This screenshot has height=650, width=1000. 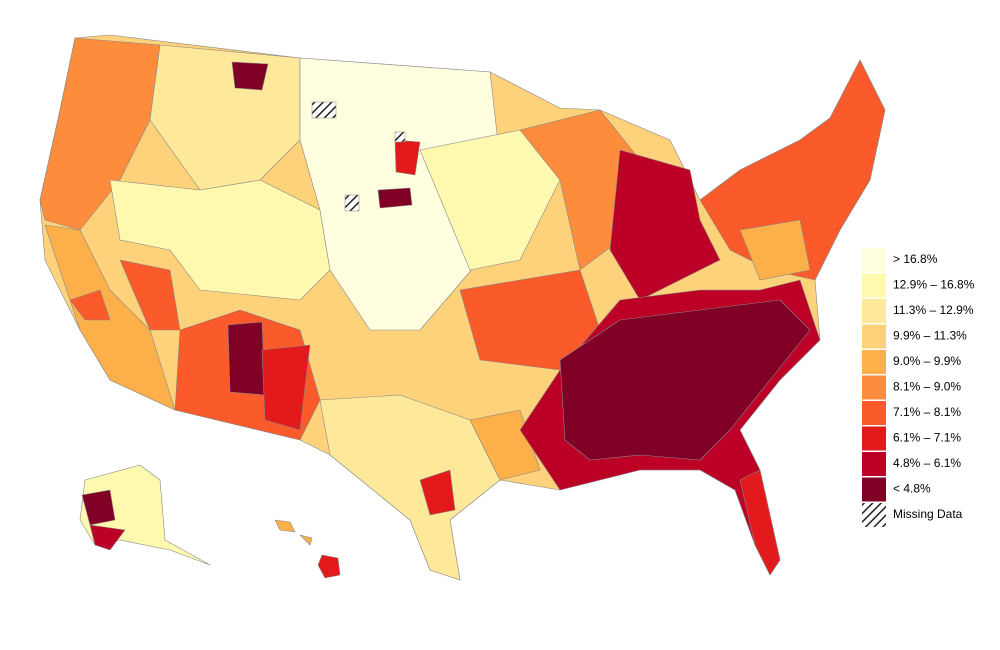 What do you see at coordinates (927, 438) in the screenshot?
I see `legend-label: 6.1% – 7.1%` at bounding box center [927, 438].